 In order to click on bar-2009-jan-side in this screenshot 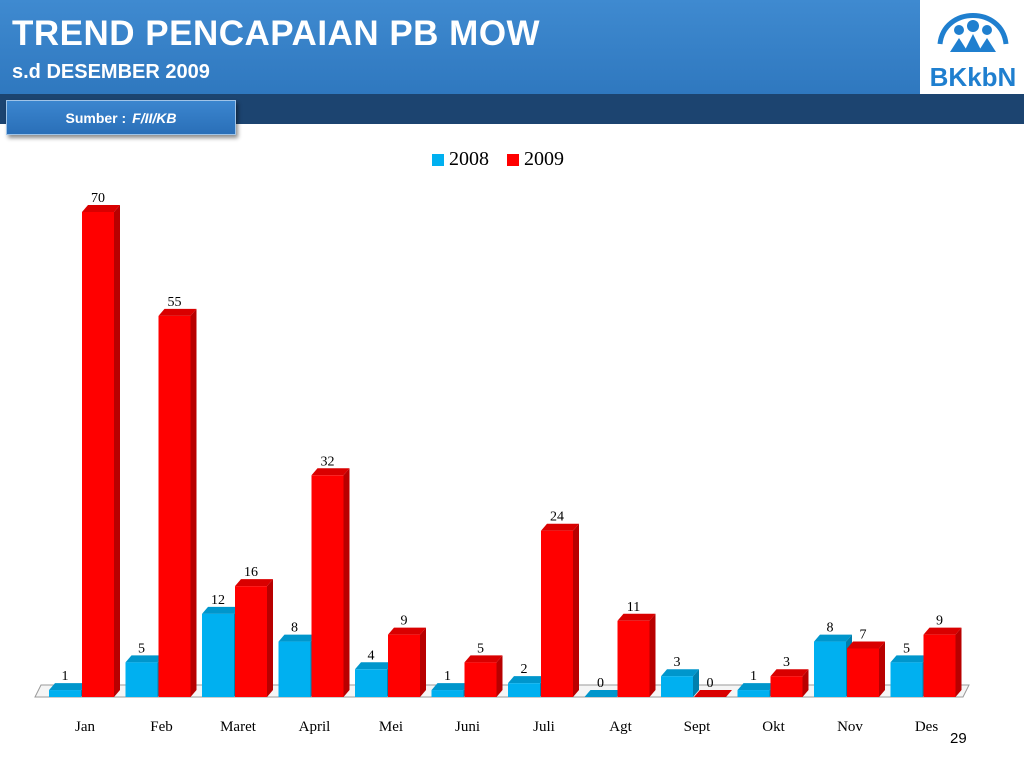, I will do `click(117, 451)`.